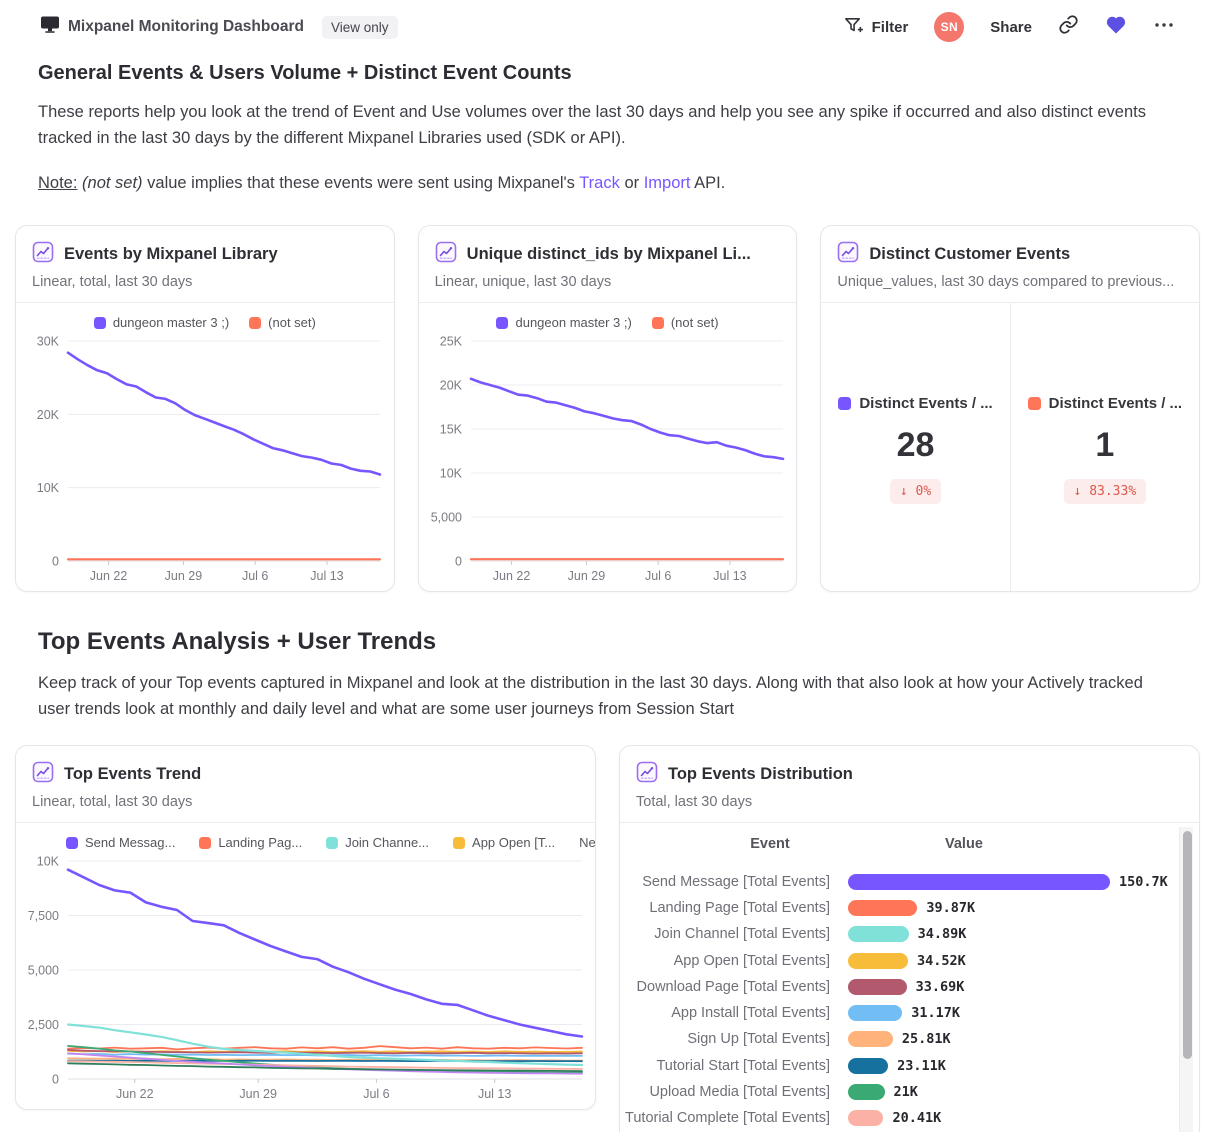  I want to click on share-button: Share, so click(1011, 27).